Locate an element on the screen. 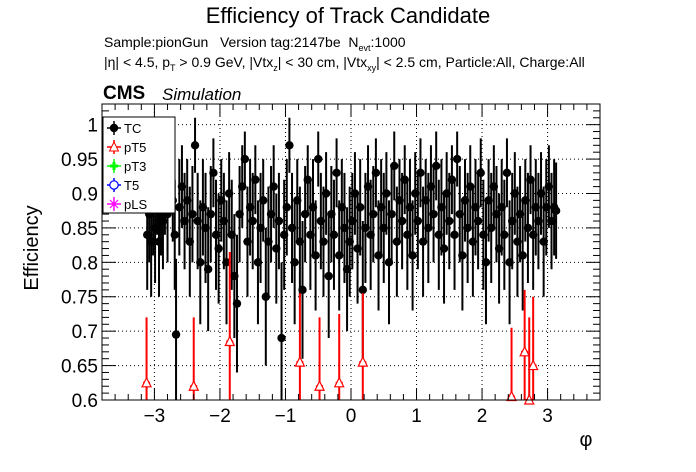  legend-item-pLS: pLS is located at coordinates (127, 204).